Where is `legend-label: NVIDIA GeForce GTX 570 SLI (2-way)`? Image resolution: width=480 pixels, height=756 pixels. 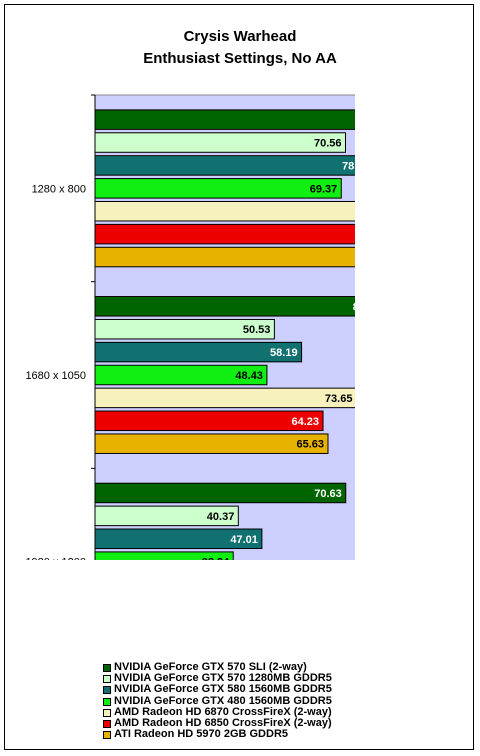 legend-label: NVIDIA GeForce GTX 570 SLI (2-way) is located at coordinates (210, 667).